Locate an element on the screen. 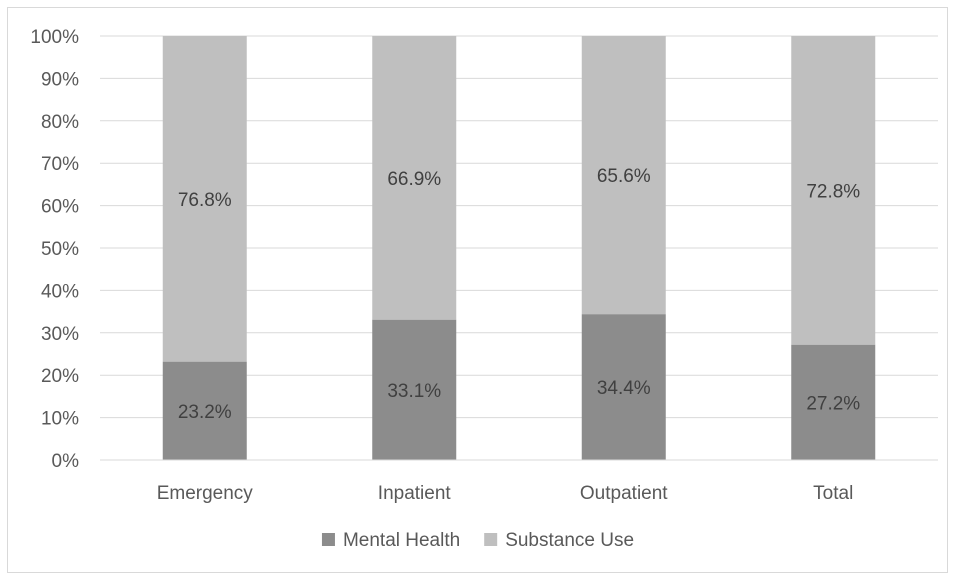  x-tick-label: Outpatient is located at coordinates (624, 493).